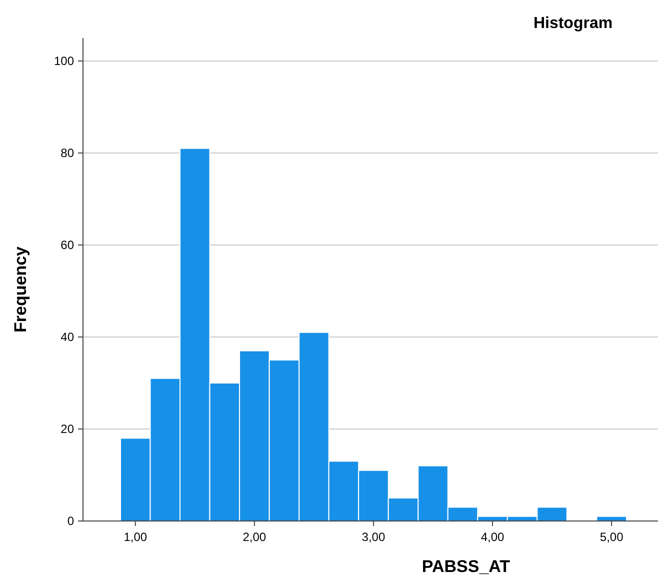 This screenshot has height=580, width=659. Describe the element at coordinates (67, 337) in the screenshot. I see `y-tick-label: 40` at that location.